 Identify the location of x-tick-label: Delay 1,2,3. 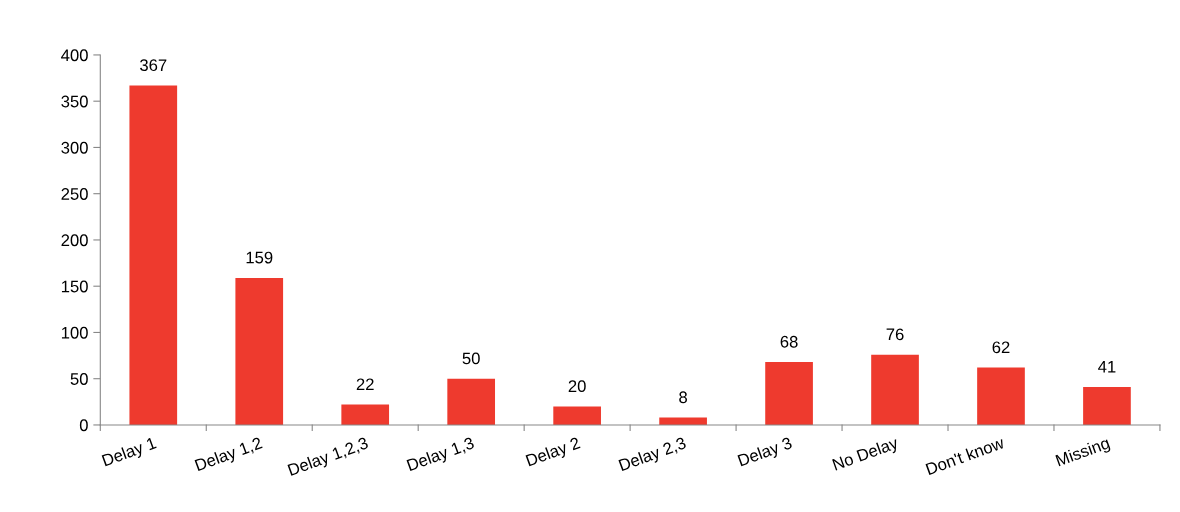
(328, 458).